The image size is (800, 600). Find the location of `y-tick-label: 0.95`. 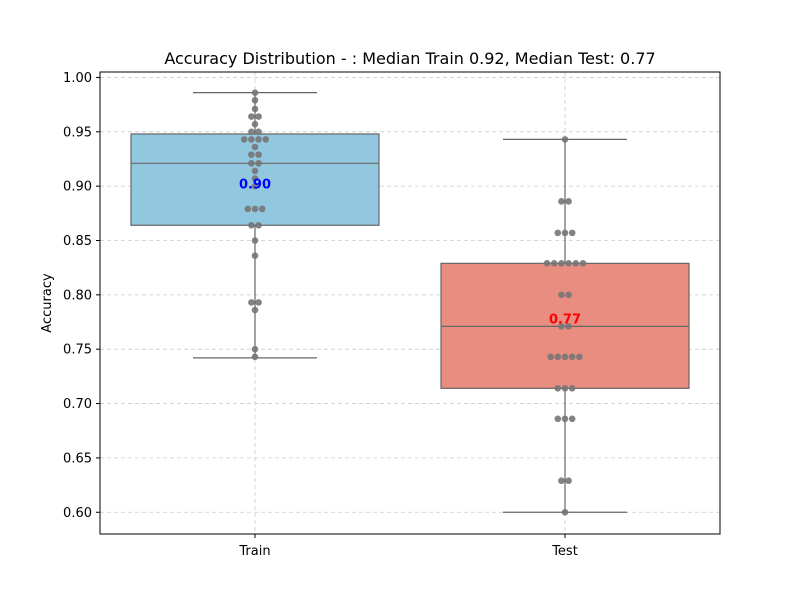

y-tick-label: 0.95 is located at coordinates (77, 132).